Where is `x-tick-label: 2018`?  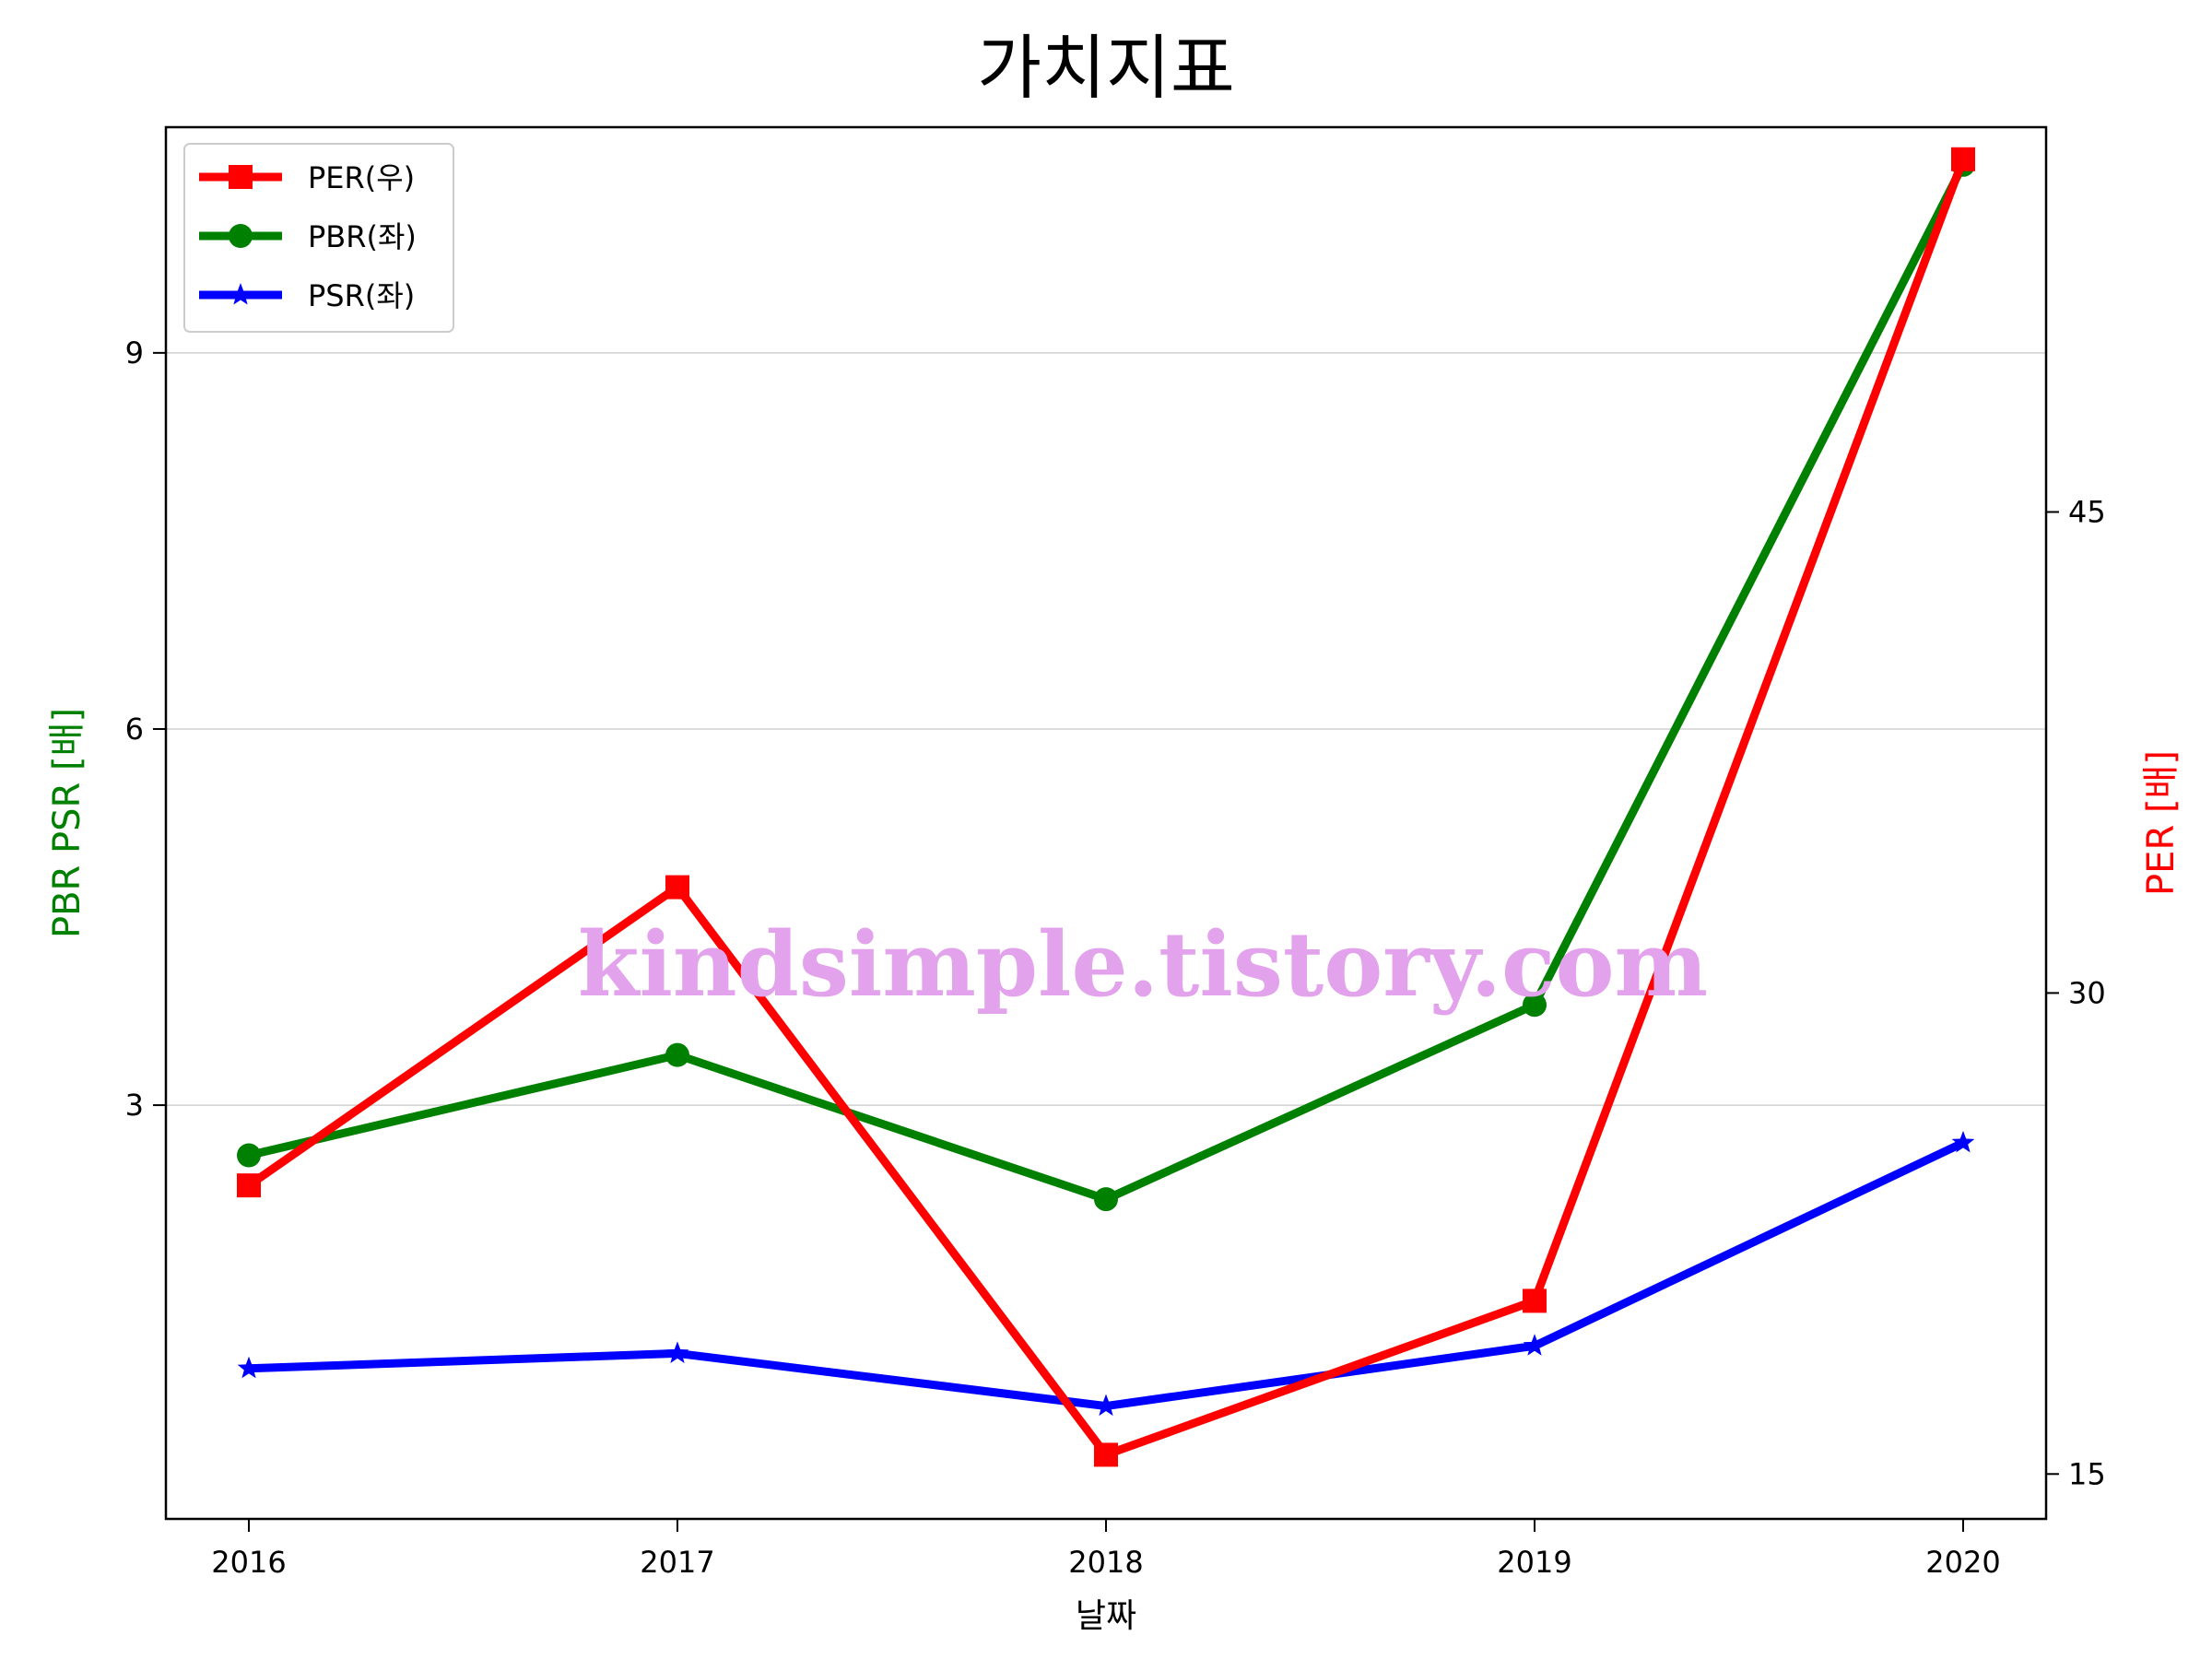
x-tick-label: 2018 is located at coordinates (1105, 1562).